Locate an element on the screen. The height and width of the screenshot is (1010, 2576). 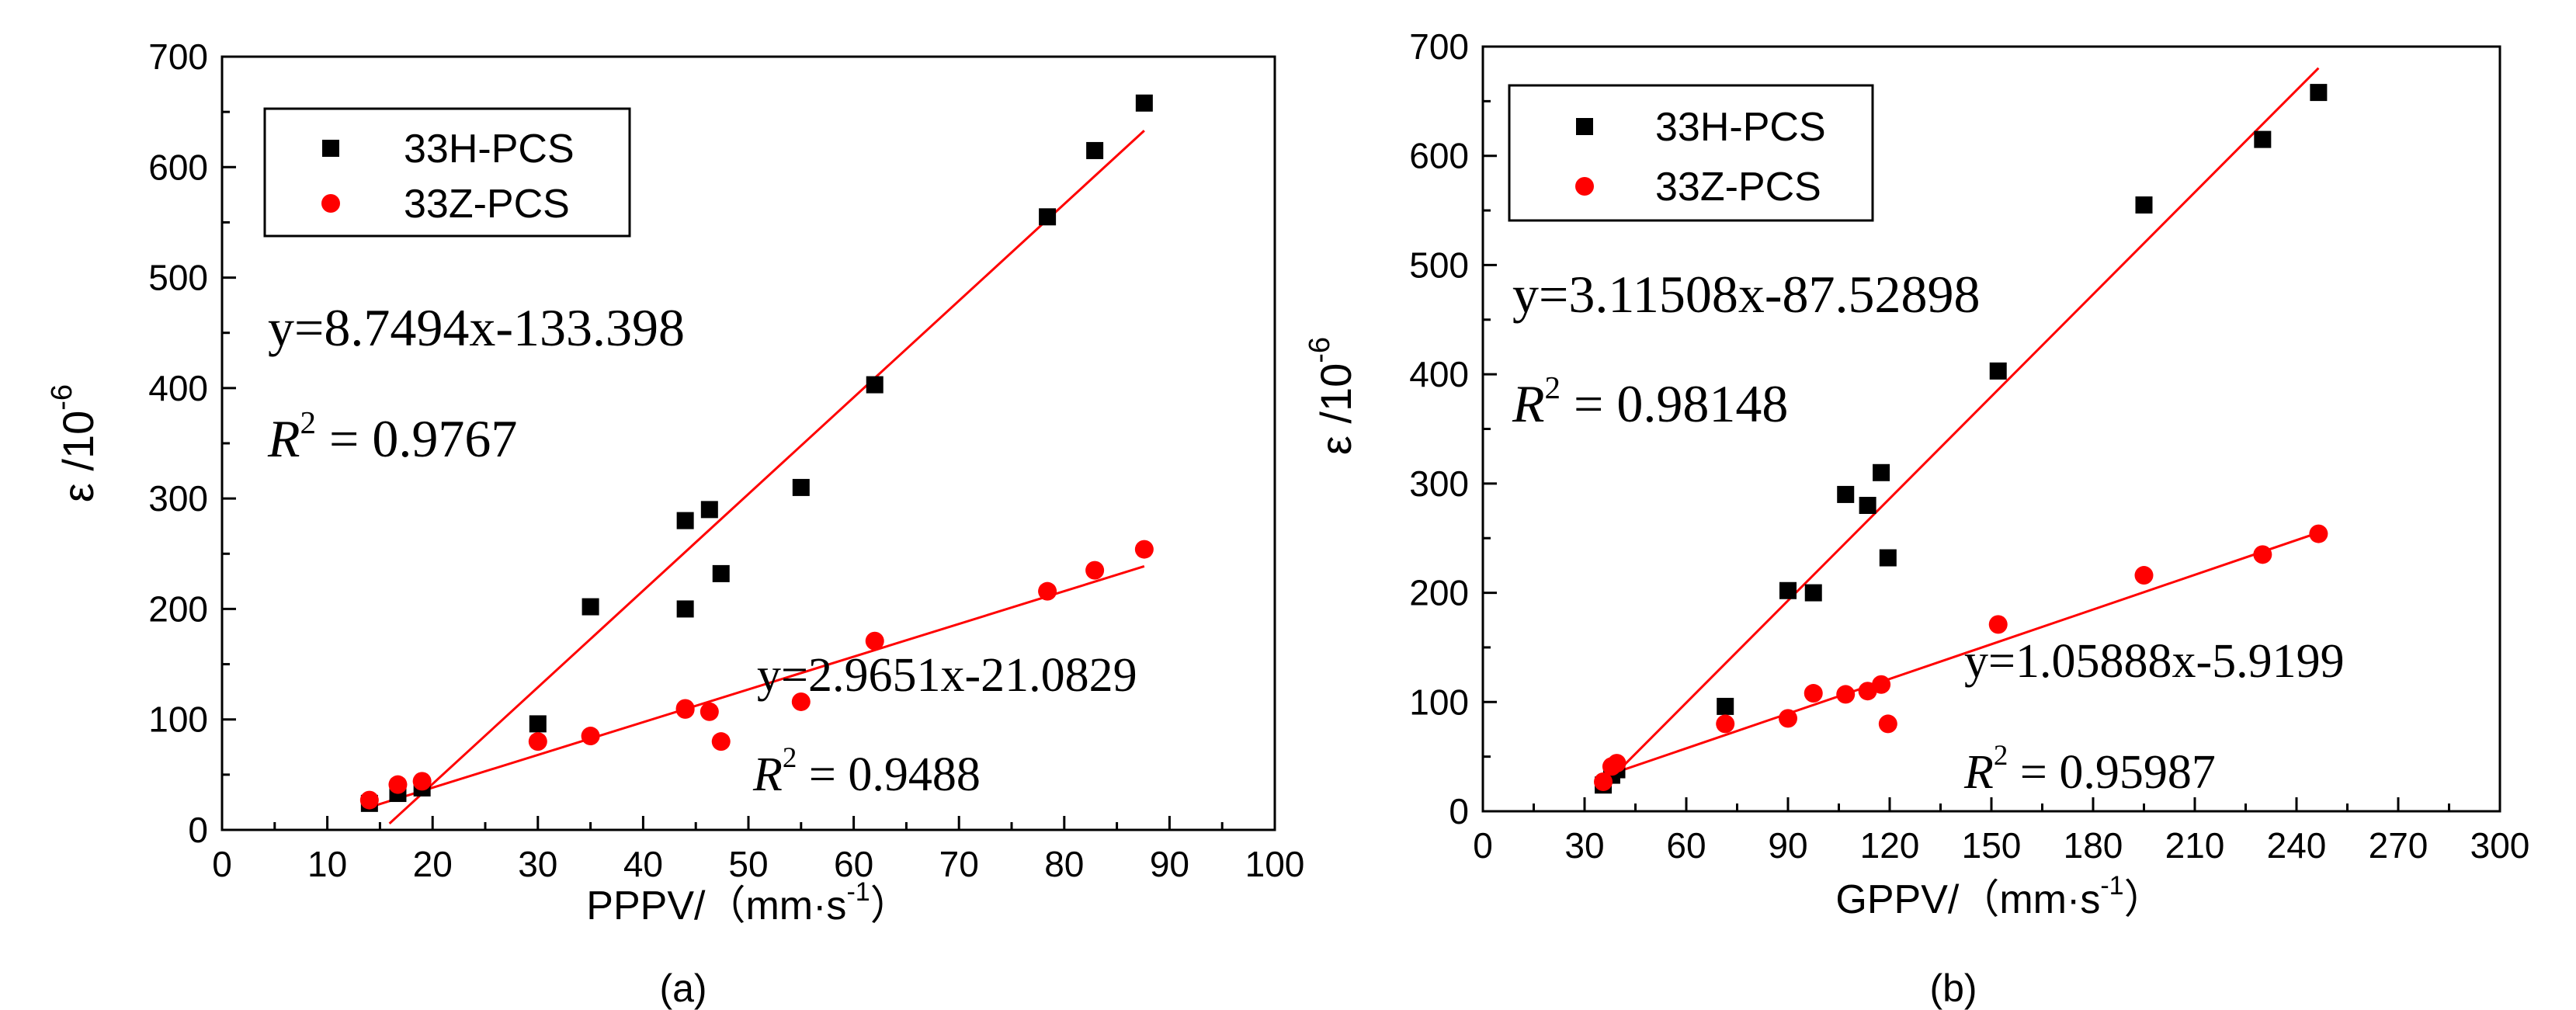
x-tick-label: 30 is located at coordinates (1584, 845).